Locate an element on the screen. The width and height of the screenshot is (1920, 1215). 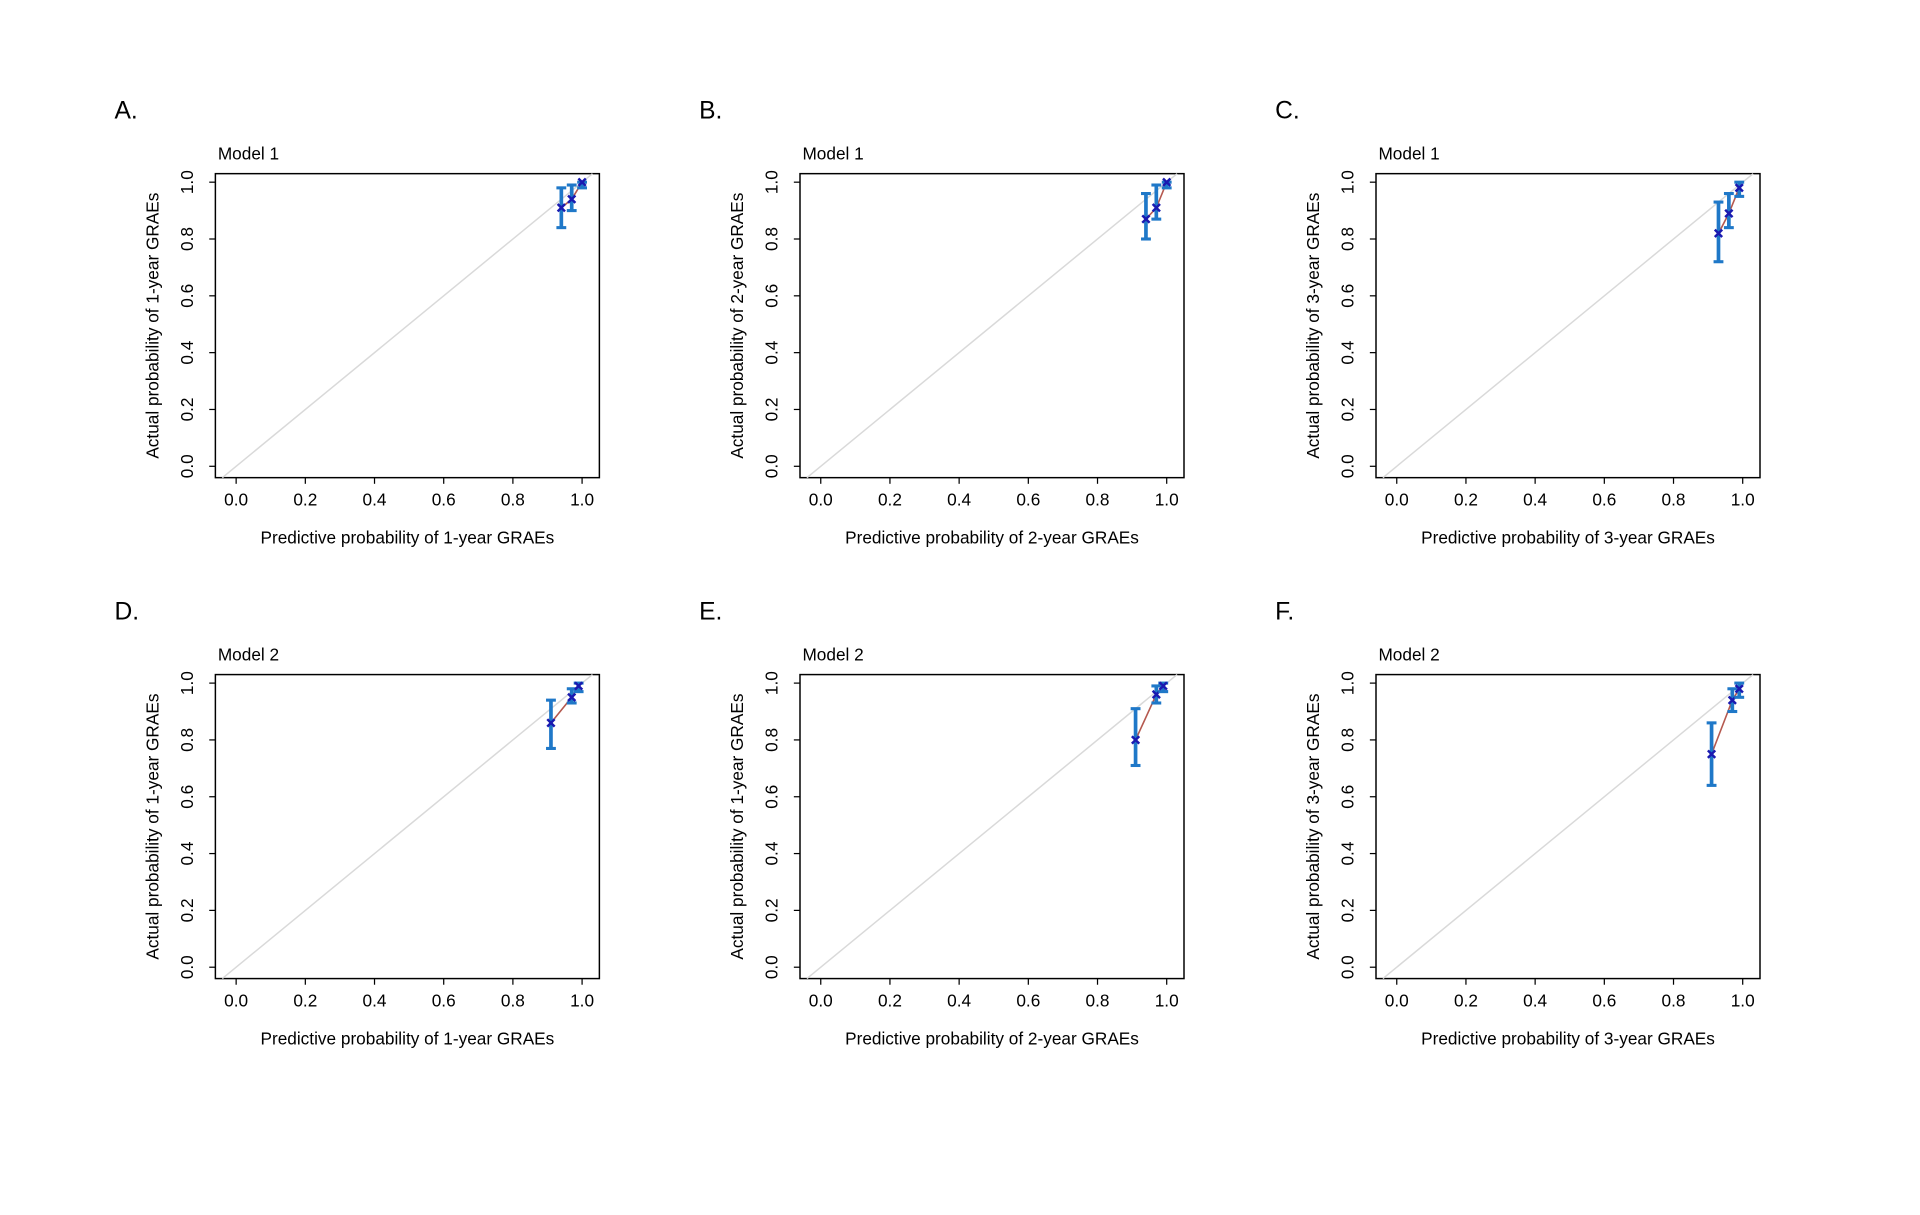
panel-label: A. is located at coordinates (125, 111).